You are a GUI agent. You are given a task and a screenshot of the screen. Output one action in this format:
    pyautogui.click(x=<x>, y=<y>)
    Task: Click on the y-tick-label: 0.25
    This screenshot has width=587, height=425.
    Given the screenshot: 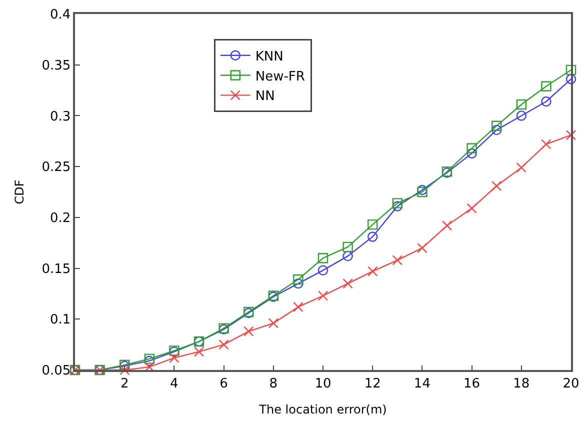 What is the action you would take?
    pyautogui.click(x=56, y=168)
    